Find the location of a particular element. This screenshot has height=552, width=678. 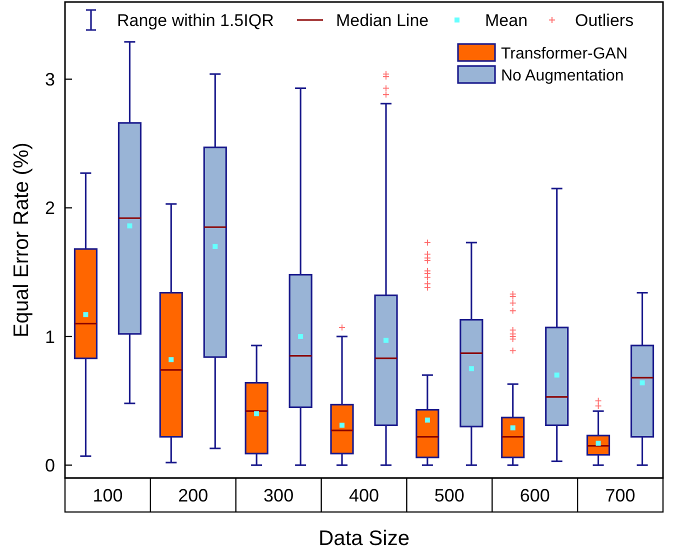

annotation: Range within 1.5IQR is located at coordinates (195, 20).